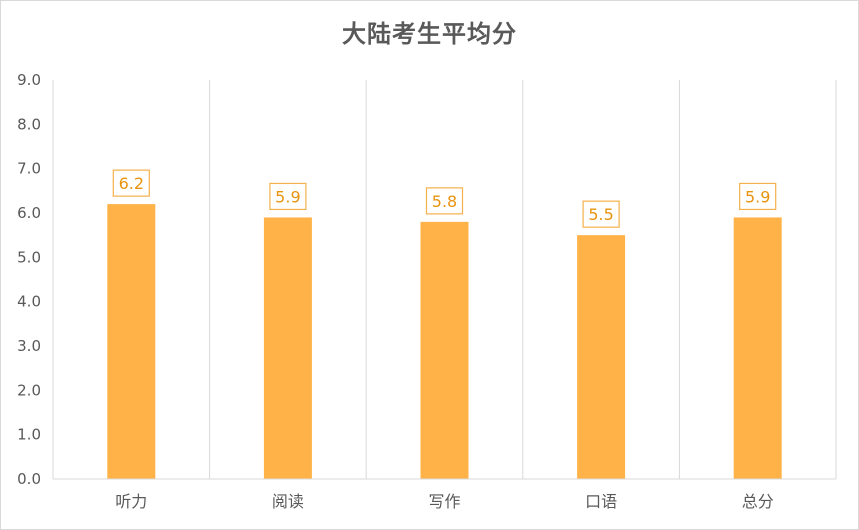 The width and height of the screenshot is (859, 530). I want to click on y-tick-label: 5.0, so click(29, 257).